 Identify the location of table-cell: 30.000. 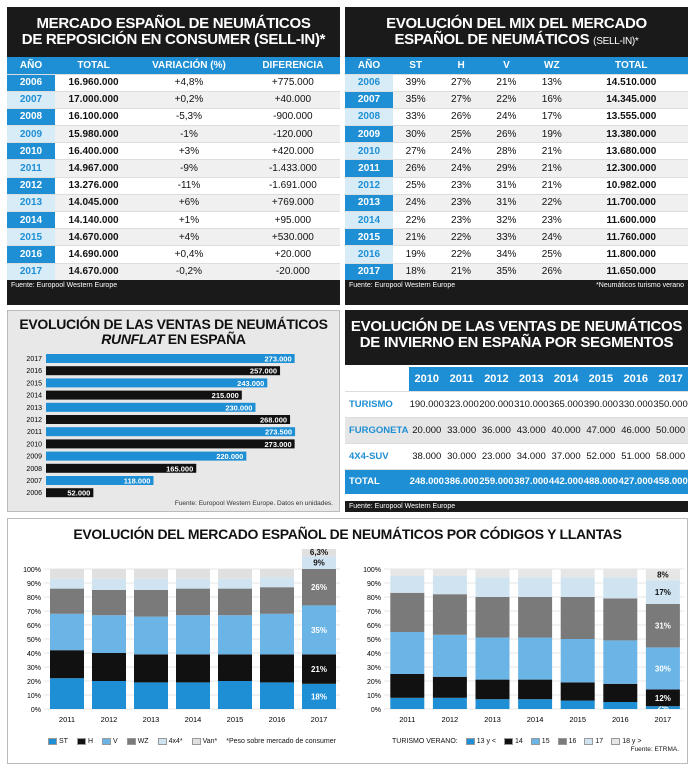
(462, 455).